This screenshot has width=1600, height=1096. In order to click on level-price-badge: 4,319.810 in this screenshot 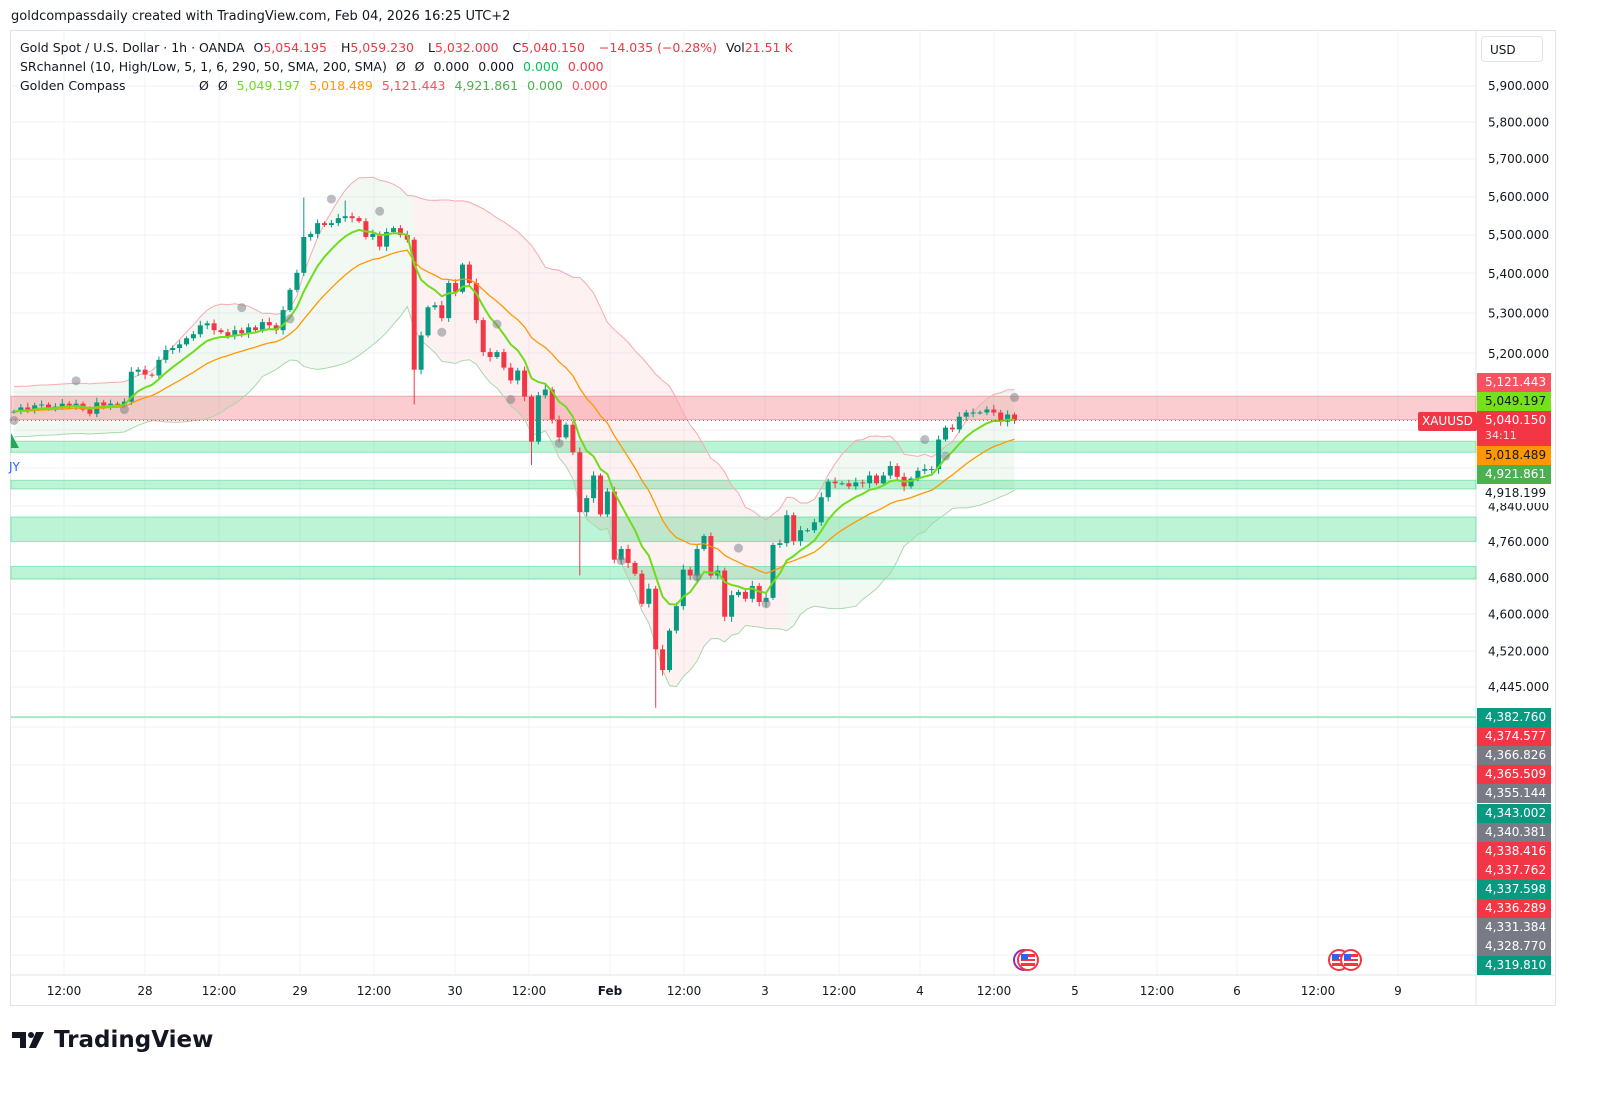, I will do `click(1514, 966)`.